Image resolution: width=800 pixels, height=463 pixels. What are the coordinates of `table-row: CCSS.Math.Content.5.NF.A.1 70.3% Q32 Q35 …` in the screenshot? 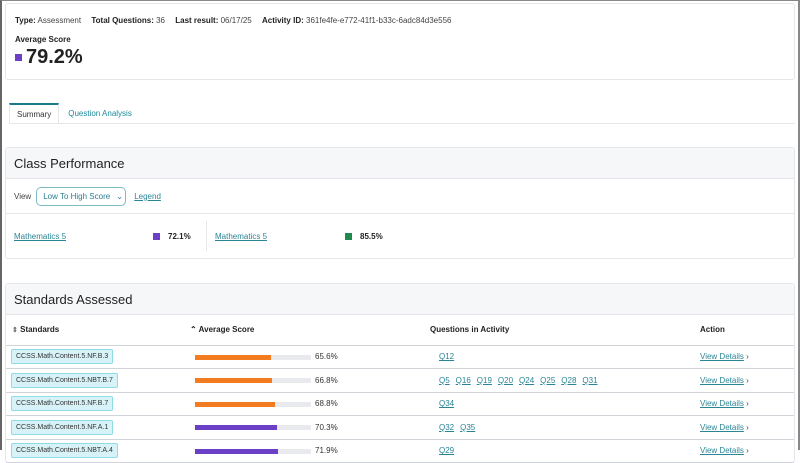 It's located at (400, 427).